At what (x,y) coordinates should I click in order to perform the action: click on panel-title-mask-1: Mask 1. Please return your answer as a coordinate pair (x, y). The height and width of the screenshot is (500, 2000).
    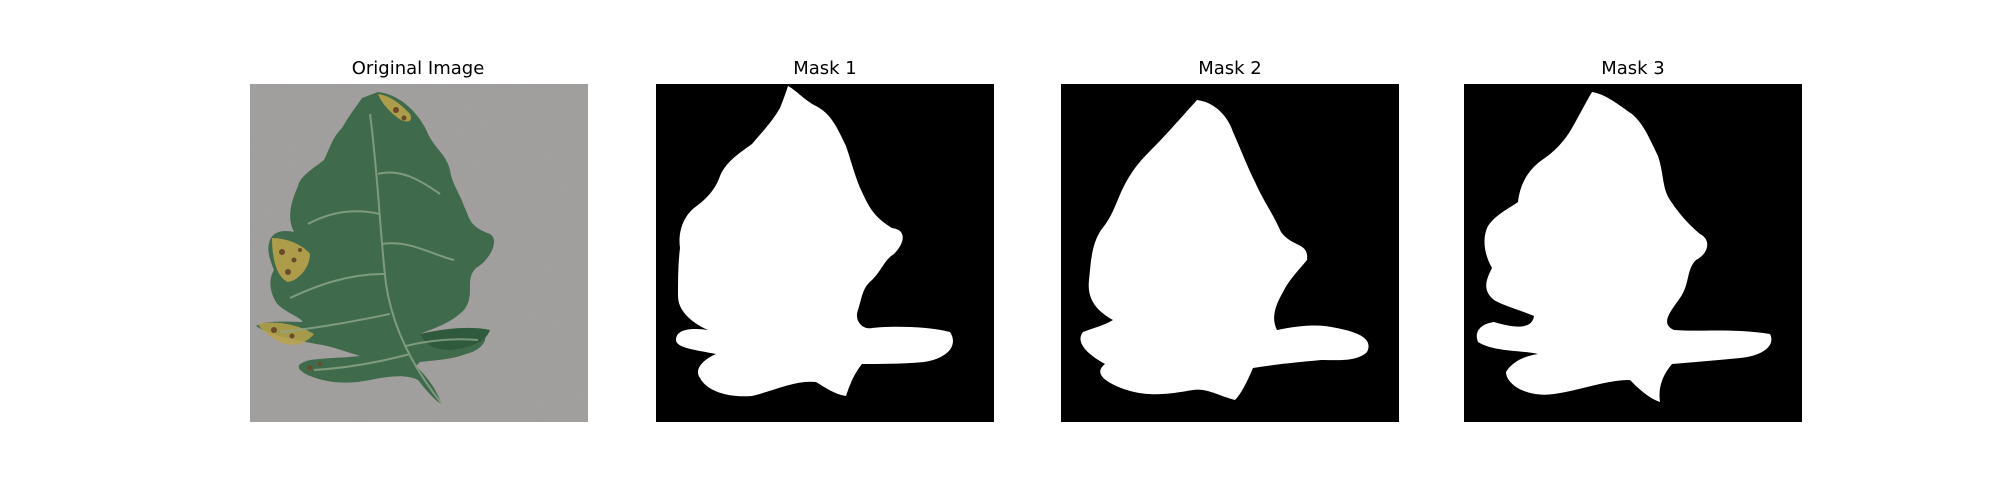
    Looking at the image, I should click on (825, 68).